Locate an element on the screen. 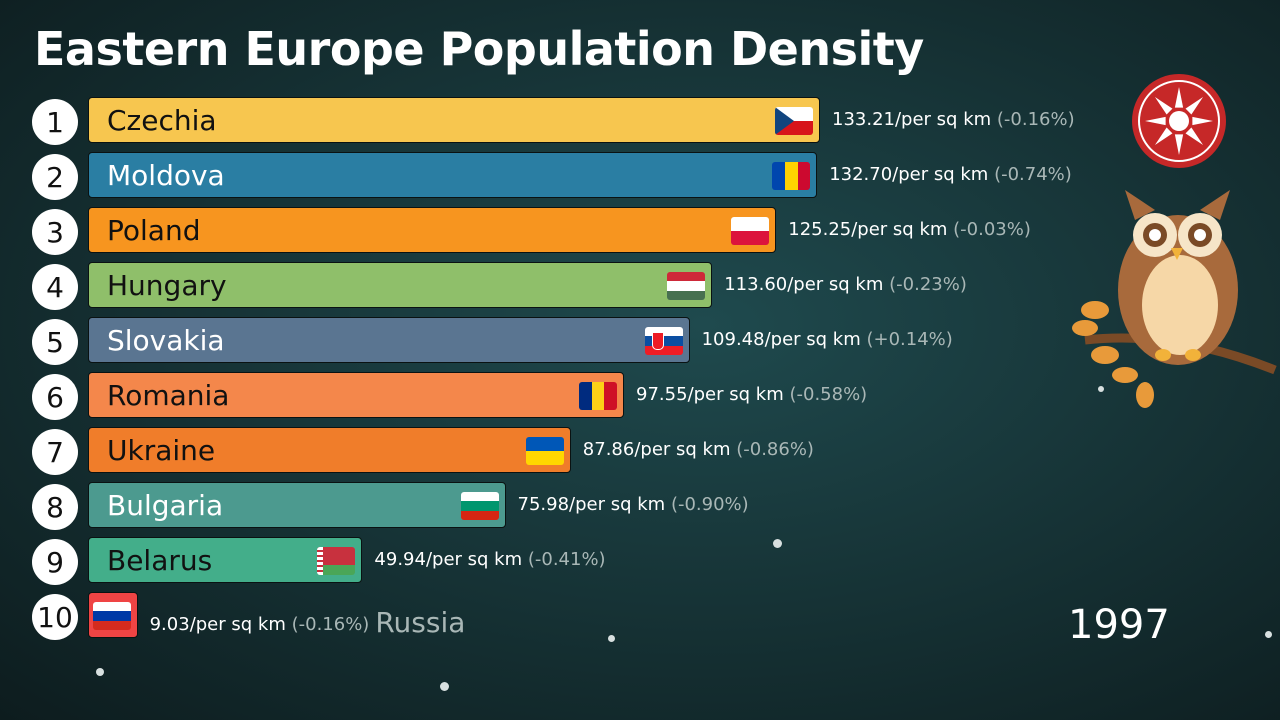  bar is located at coordinates (113, 615).